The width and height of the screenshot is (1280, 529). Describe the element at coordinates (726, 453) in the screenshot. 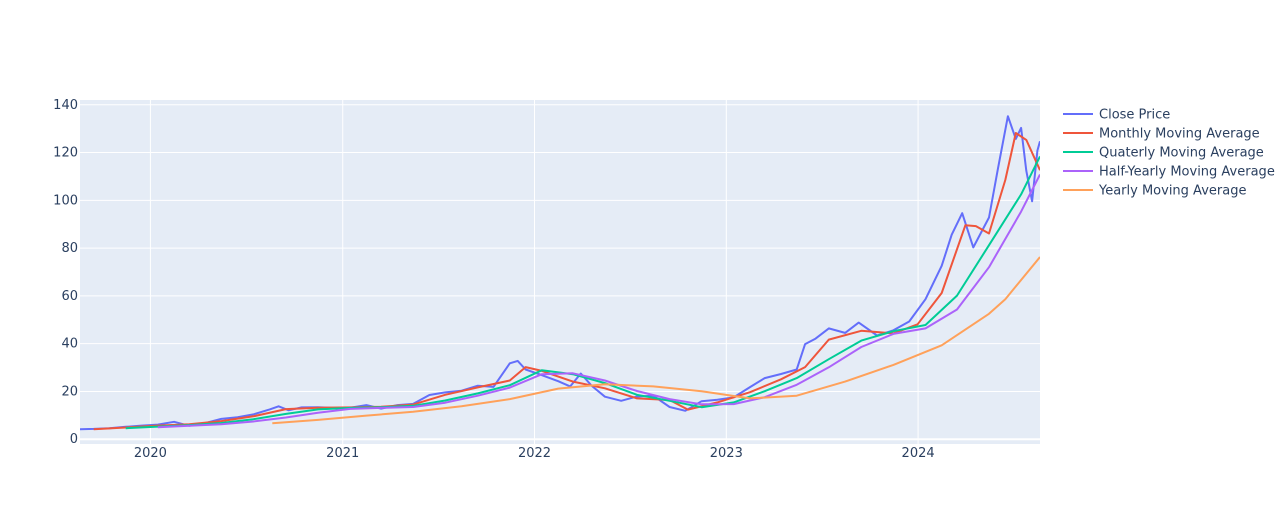

I see `x-tick-label: 2023` at that location.